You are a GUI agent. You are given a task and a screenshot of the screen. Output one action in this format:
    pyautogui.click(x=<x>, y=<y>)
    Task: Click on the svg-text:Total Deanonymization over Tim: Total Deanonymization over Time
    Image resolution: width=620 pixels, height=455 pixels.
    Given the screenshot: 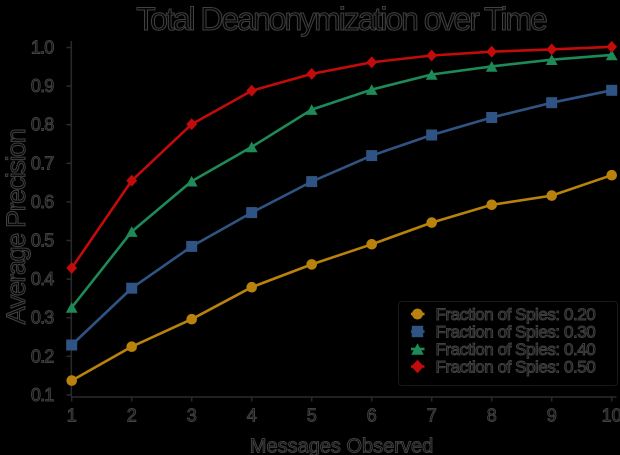 What is the action you would take?
    pyautogui.click(x=341, y=19)
    